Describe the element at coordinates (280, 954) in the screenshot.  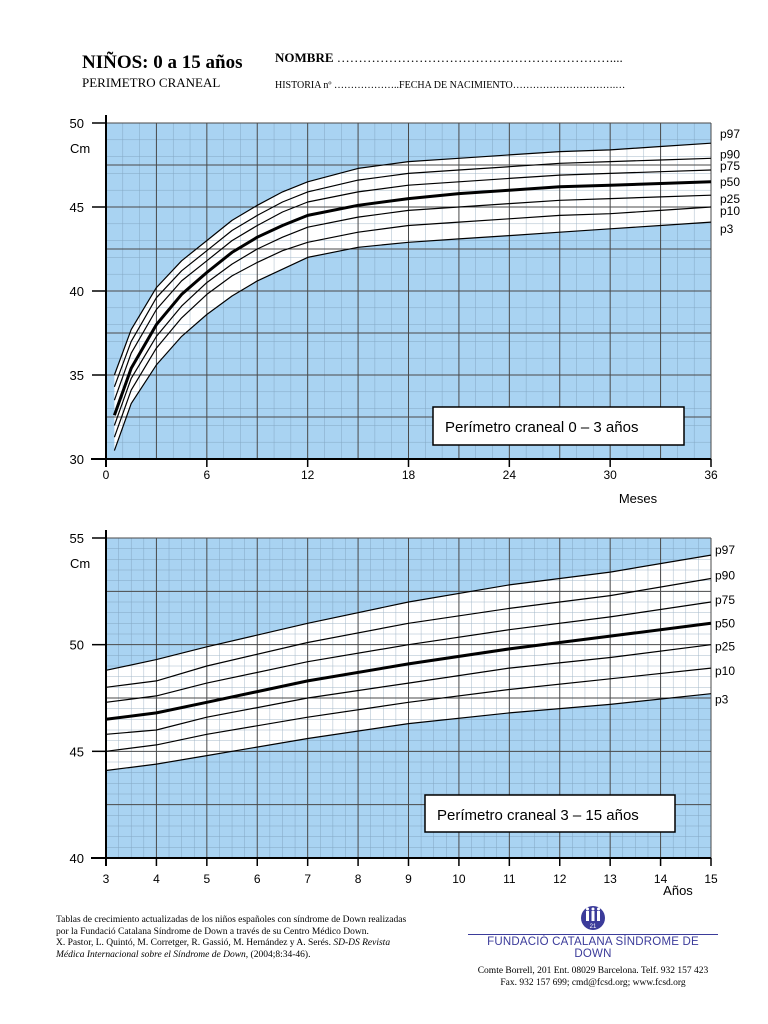
I see `ref-line-4: (2004;8:34-46).` at that location.